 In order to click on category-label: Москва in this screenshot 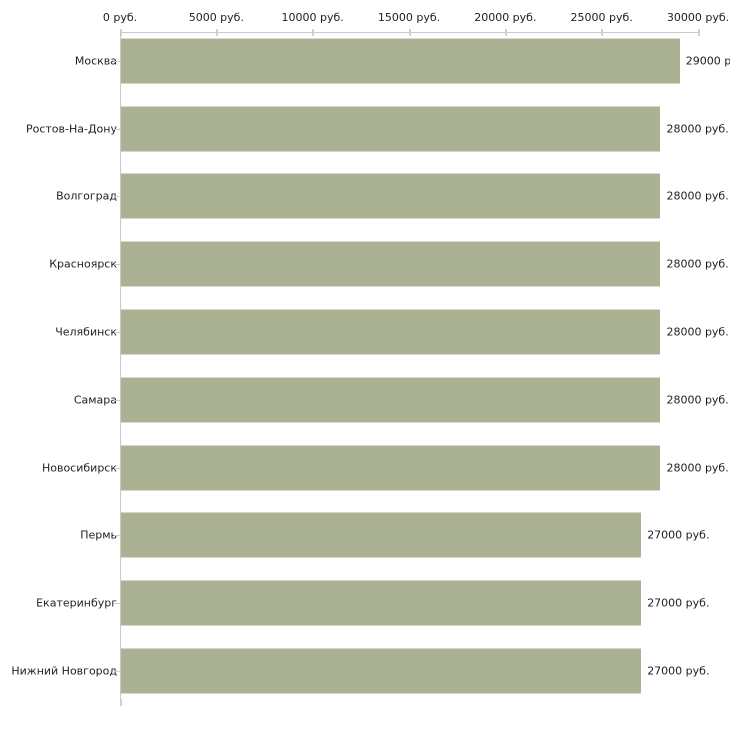, I will do `click(95, 61)`.